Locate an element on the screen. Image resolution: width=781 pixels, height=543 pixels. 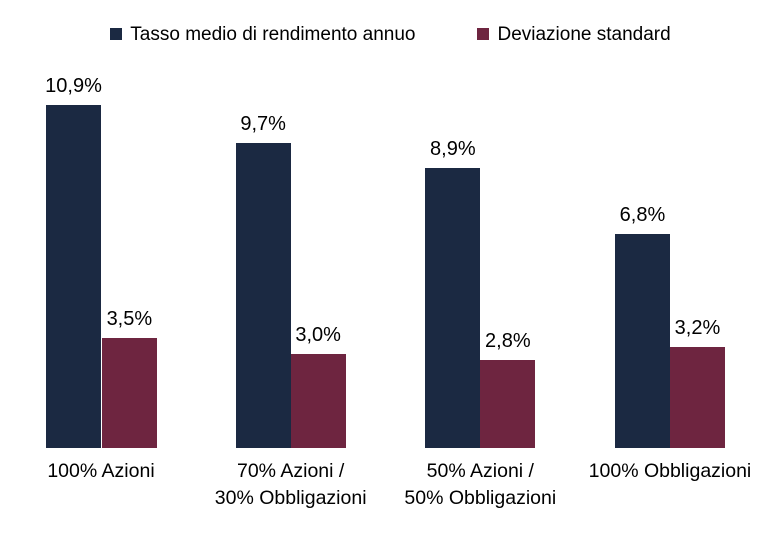
bar-column: 2,8% is located at coordinates (508, 389).